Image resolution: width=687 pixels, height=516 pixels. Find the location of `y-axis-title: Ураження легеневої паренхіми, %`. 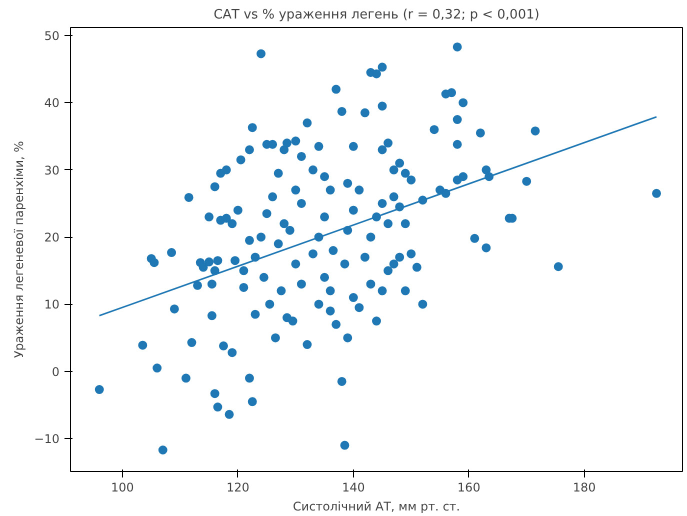

y-axis-title: Ураження легеневої паренхіми, % is located at coordinates (19, 249).